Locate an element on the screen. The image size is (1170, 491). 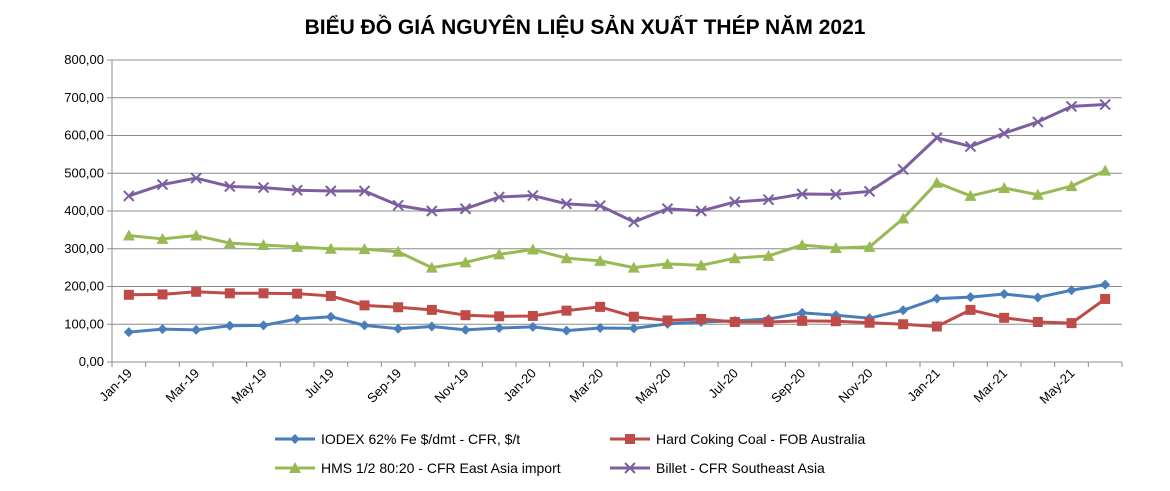
x-tick-label: Sep-19 is located at coordinates (384, 386).